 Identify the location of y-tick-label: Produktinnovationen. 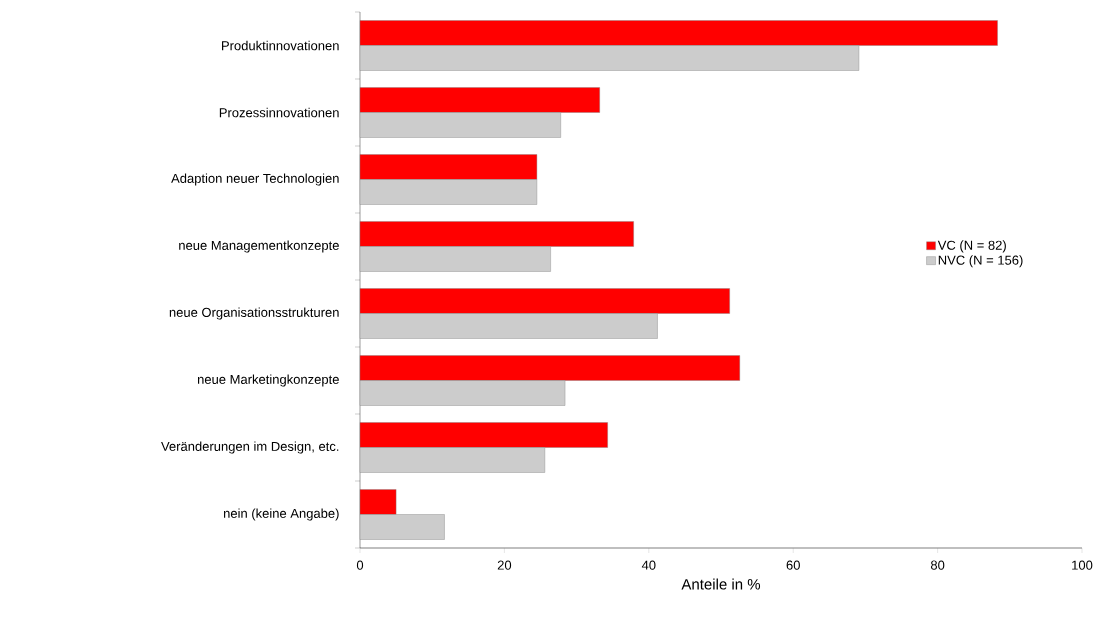
(280, 45).